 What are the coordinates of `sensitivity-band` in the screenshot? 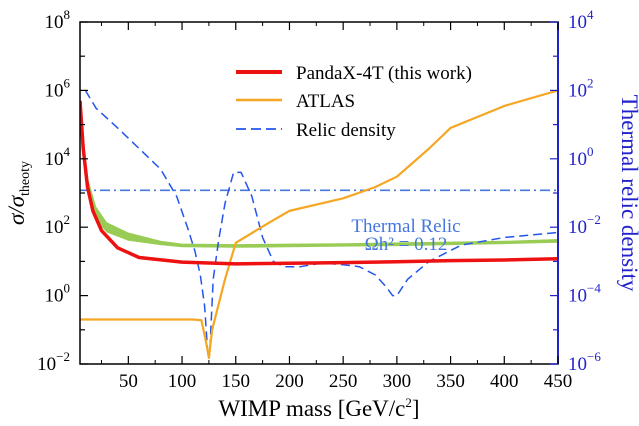 It's located at (322, 212).